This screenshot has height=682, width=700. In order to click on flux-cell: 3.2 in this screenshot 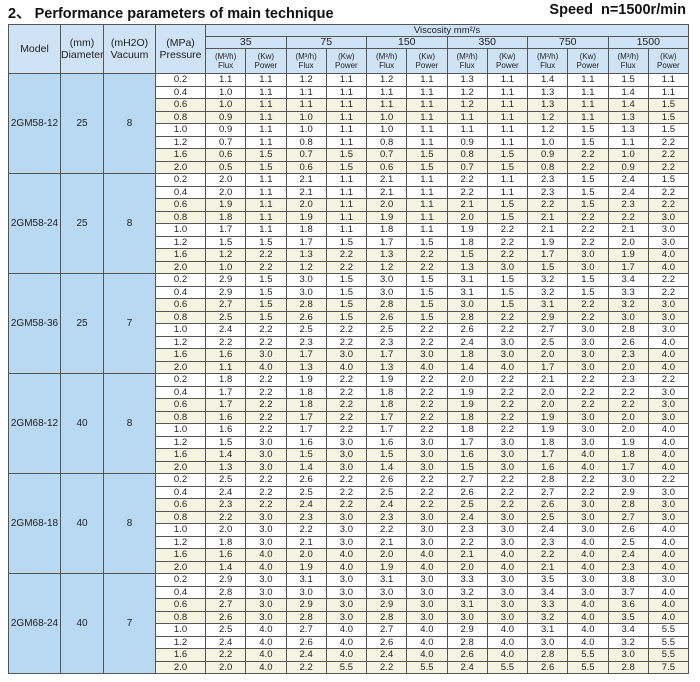, I will do `click(628, 305)`.